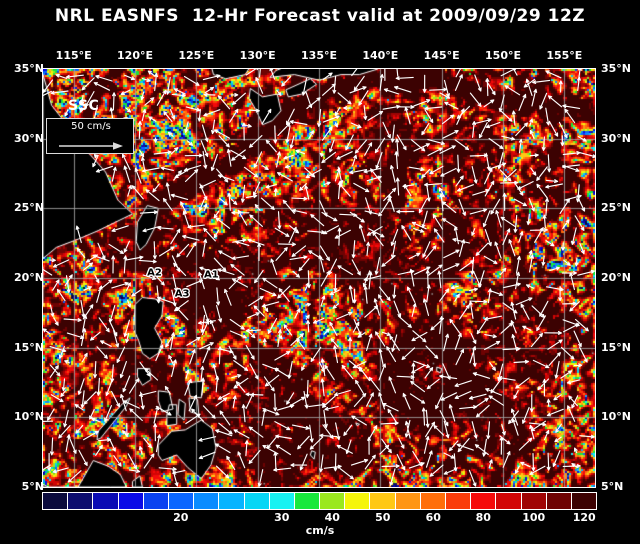  Describe the element at coordinates (383, 517) in the screenshot. I see `colorbar-tick-label: 50` at that location.